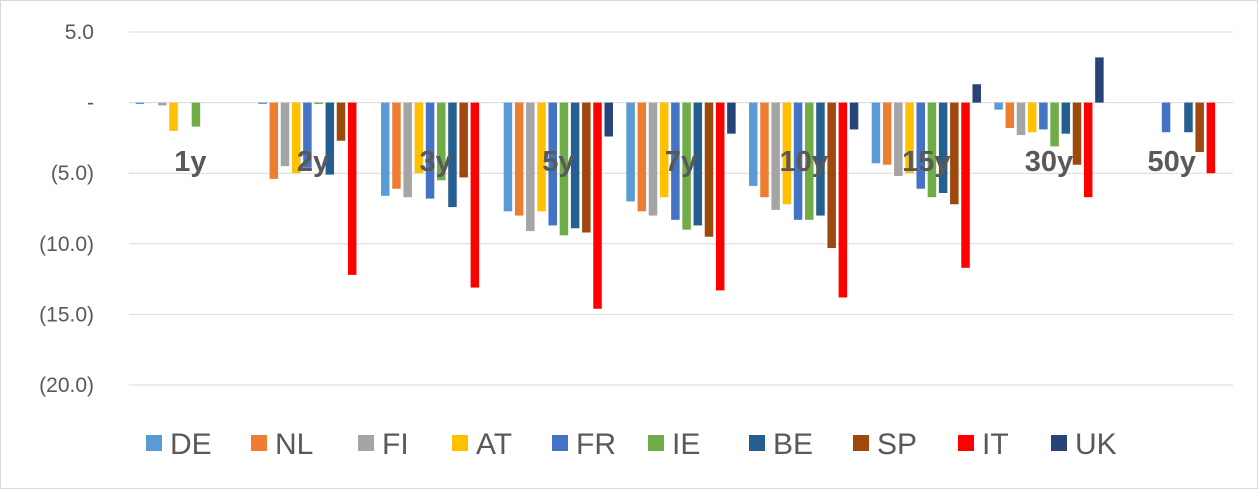 This screenshot has width=1258, height=489. What do you see at coordinates (396, 145) in the screenshot?
I see `bar-nl-3y` at bounding box center [396, 145].